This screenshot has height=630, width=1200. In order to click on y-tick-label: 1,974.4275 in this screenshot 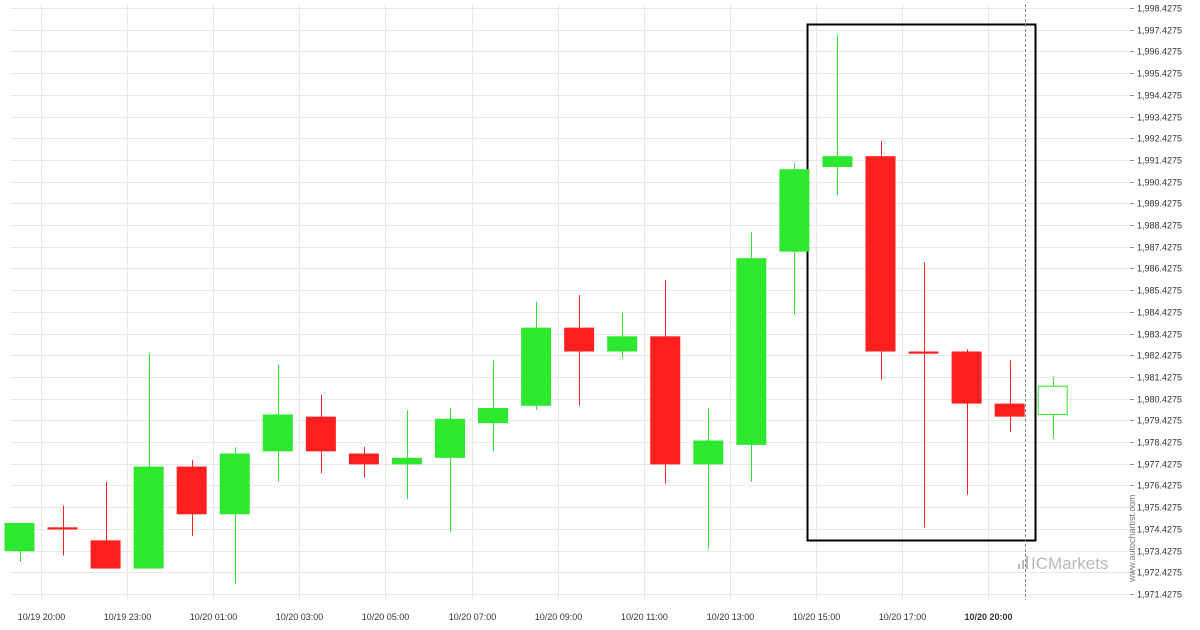, I will do `click(1159, 530)`.